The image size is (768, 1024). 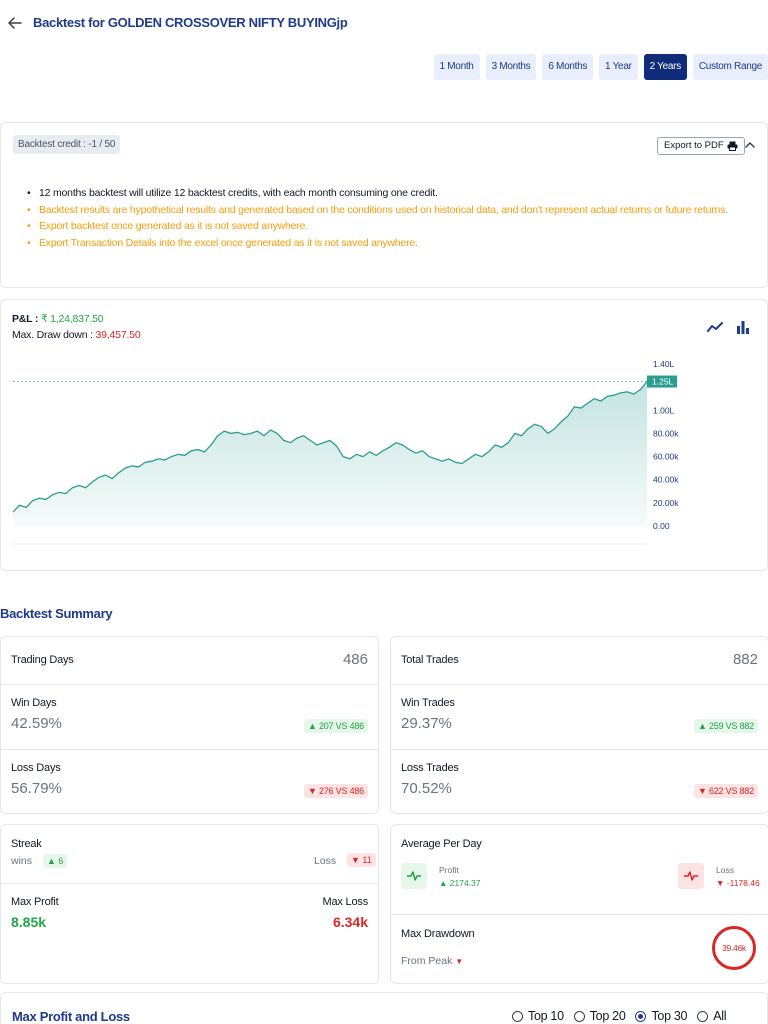 What do you see at coordinates (734, 948) in the screenshot?
I see `max-drawdown-ring: 39.46k` at bounding box center [734, 948].